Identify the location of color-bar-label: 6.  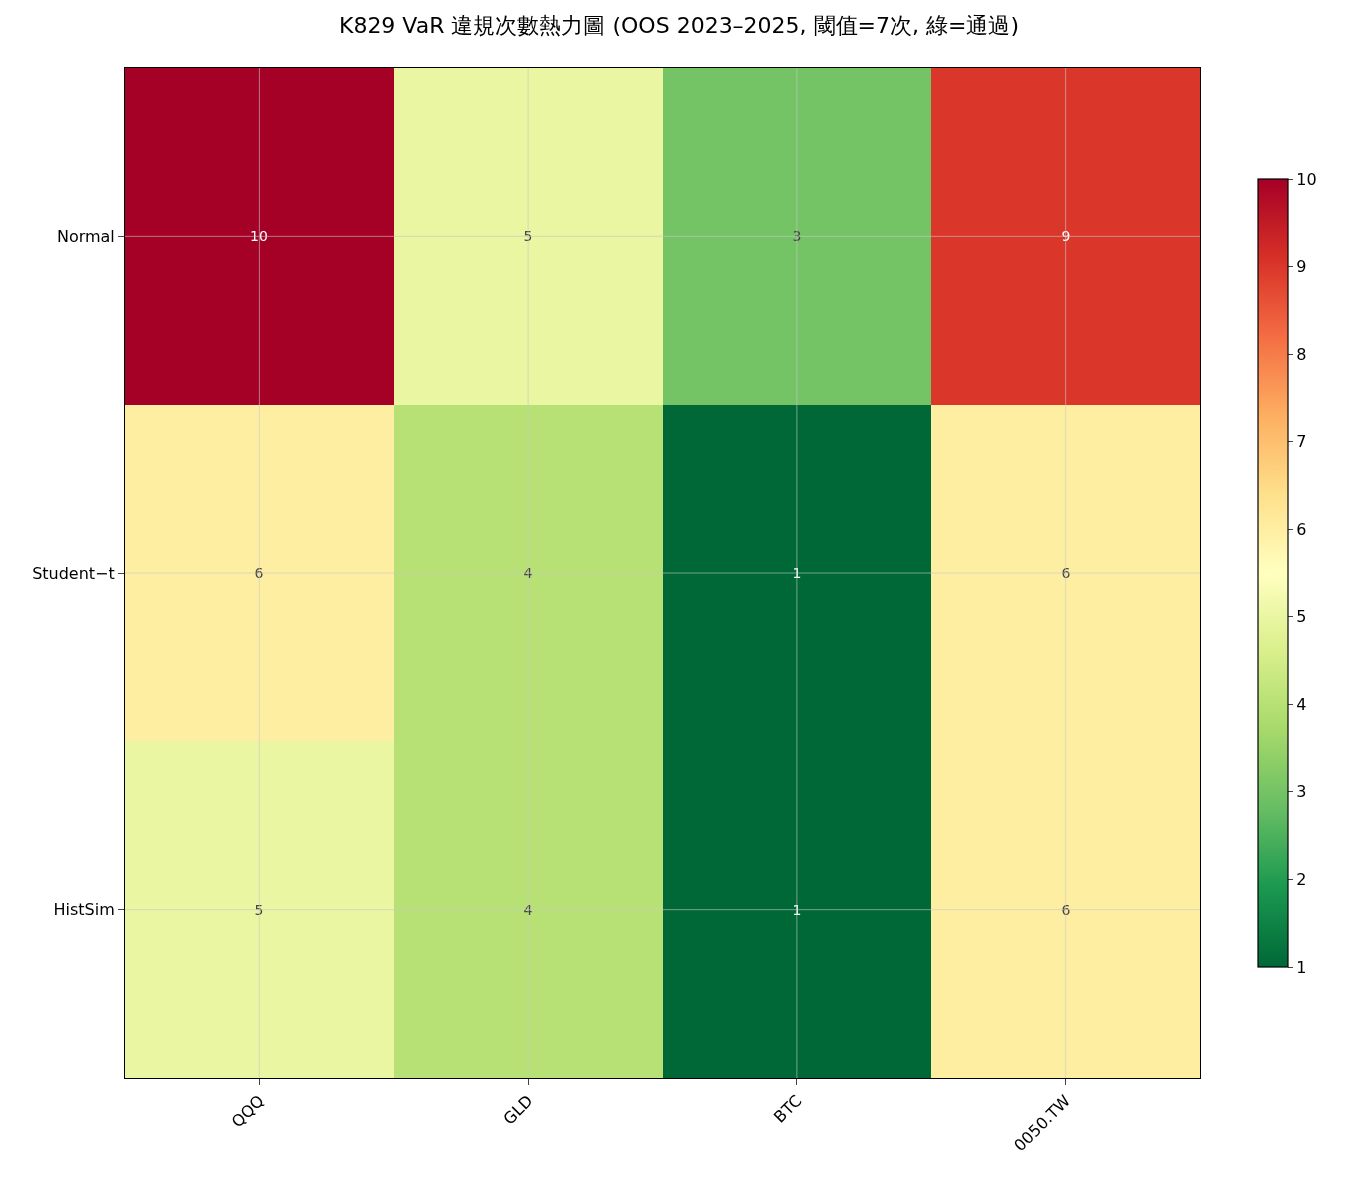
(1301, 529).